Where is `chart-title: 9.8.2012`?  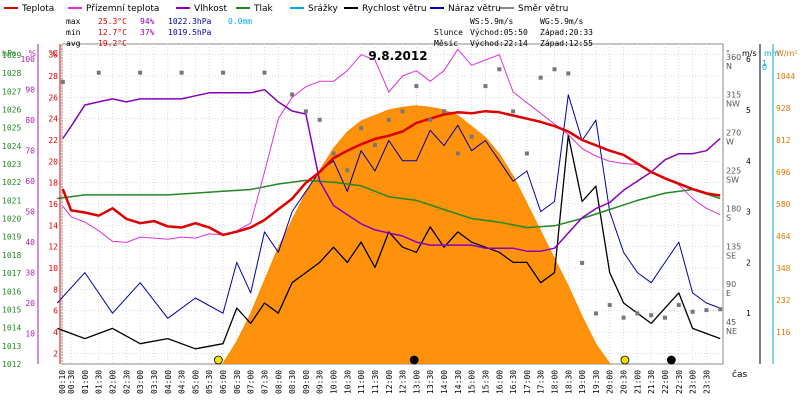
chart-title: 9.8.2012 is located at coordinates (397, 56).